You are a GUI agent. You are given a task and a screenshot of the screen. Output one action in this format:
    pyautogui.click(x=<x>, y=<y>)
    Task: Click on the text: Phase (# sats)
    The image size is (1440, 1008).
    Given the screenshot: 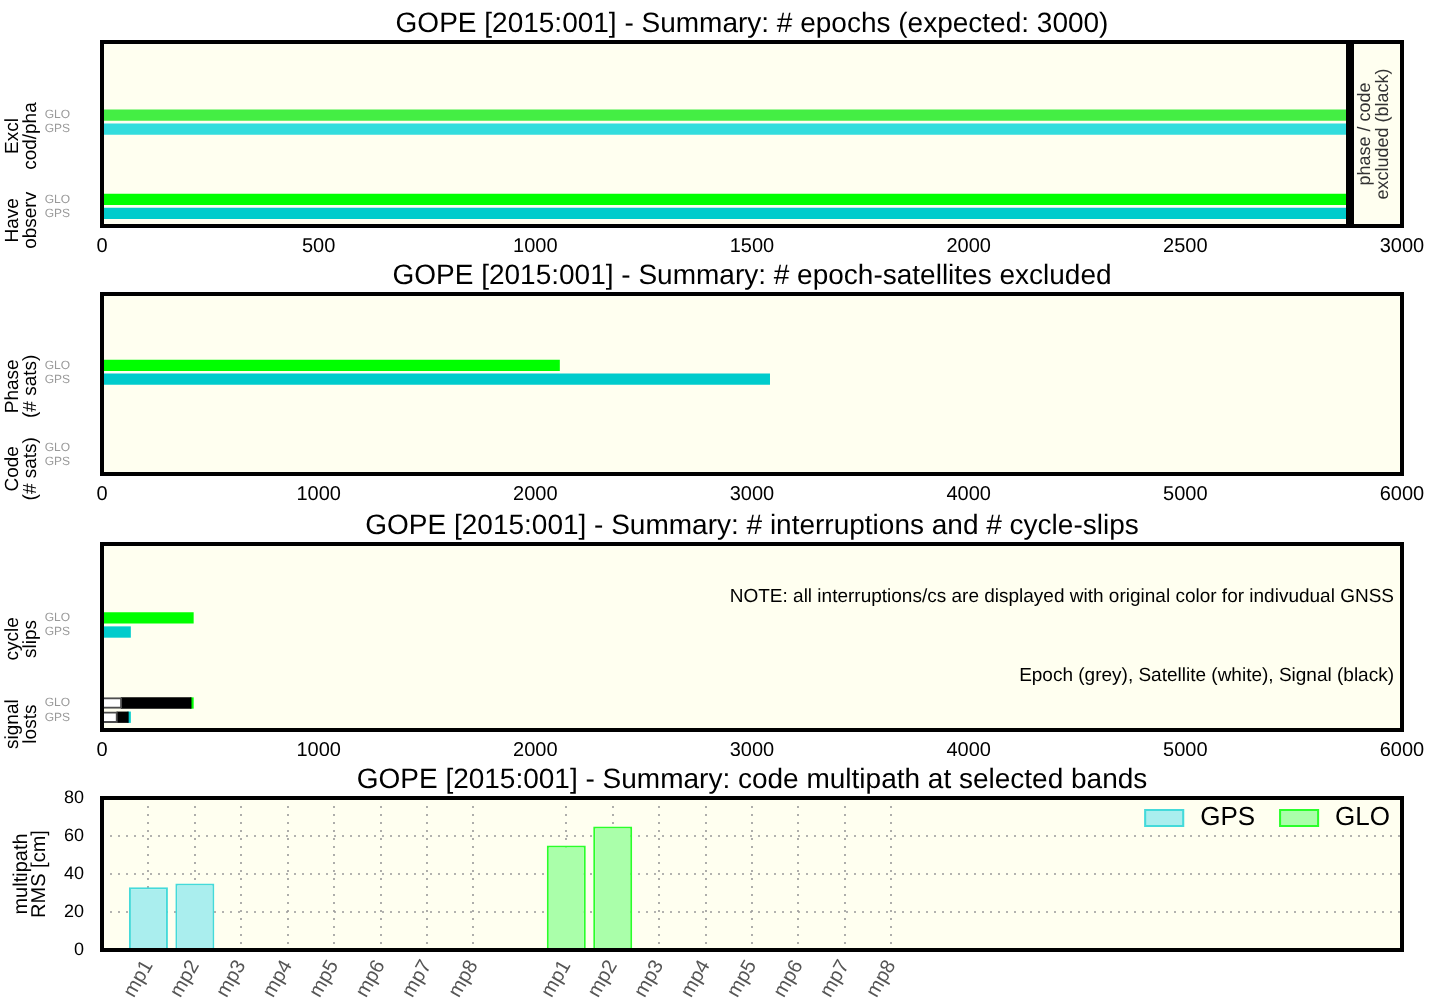 What is the action you would take?
    pyautogui.click(x=22, y=386)
    